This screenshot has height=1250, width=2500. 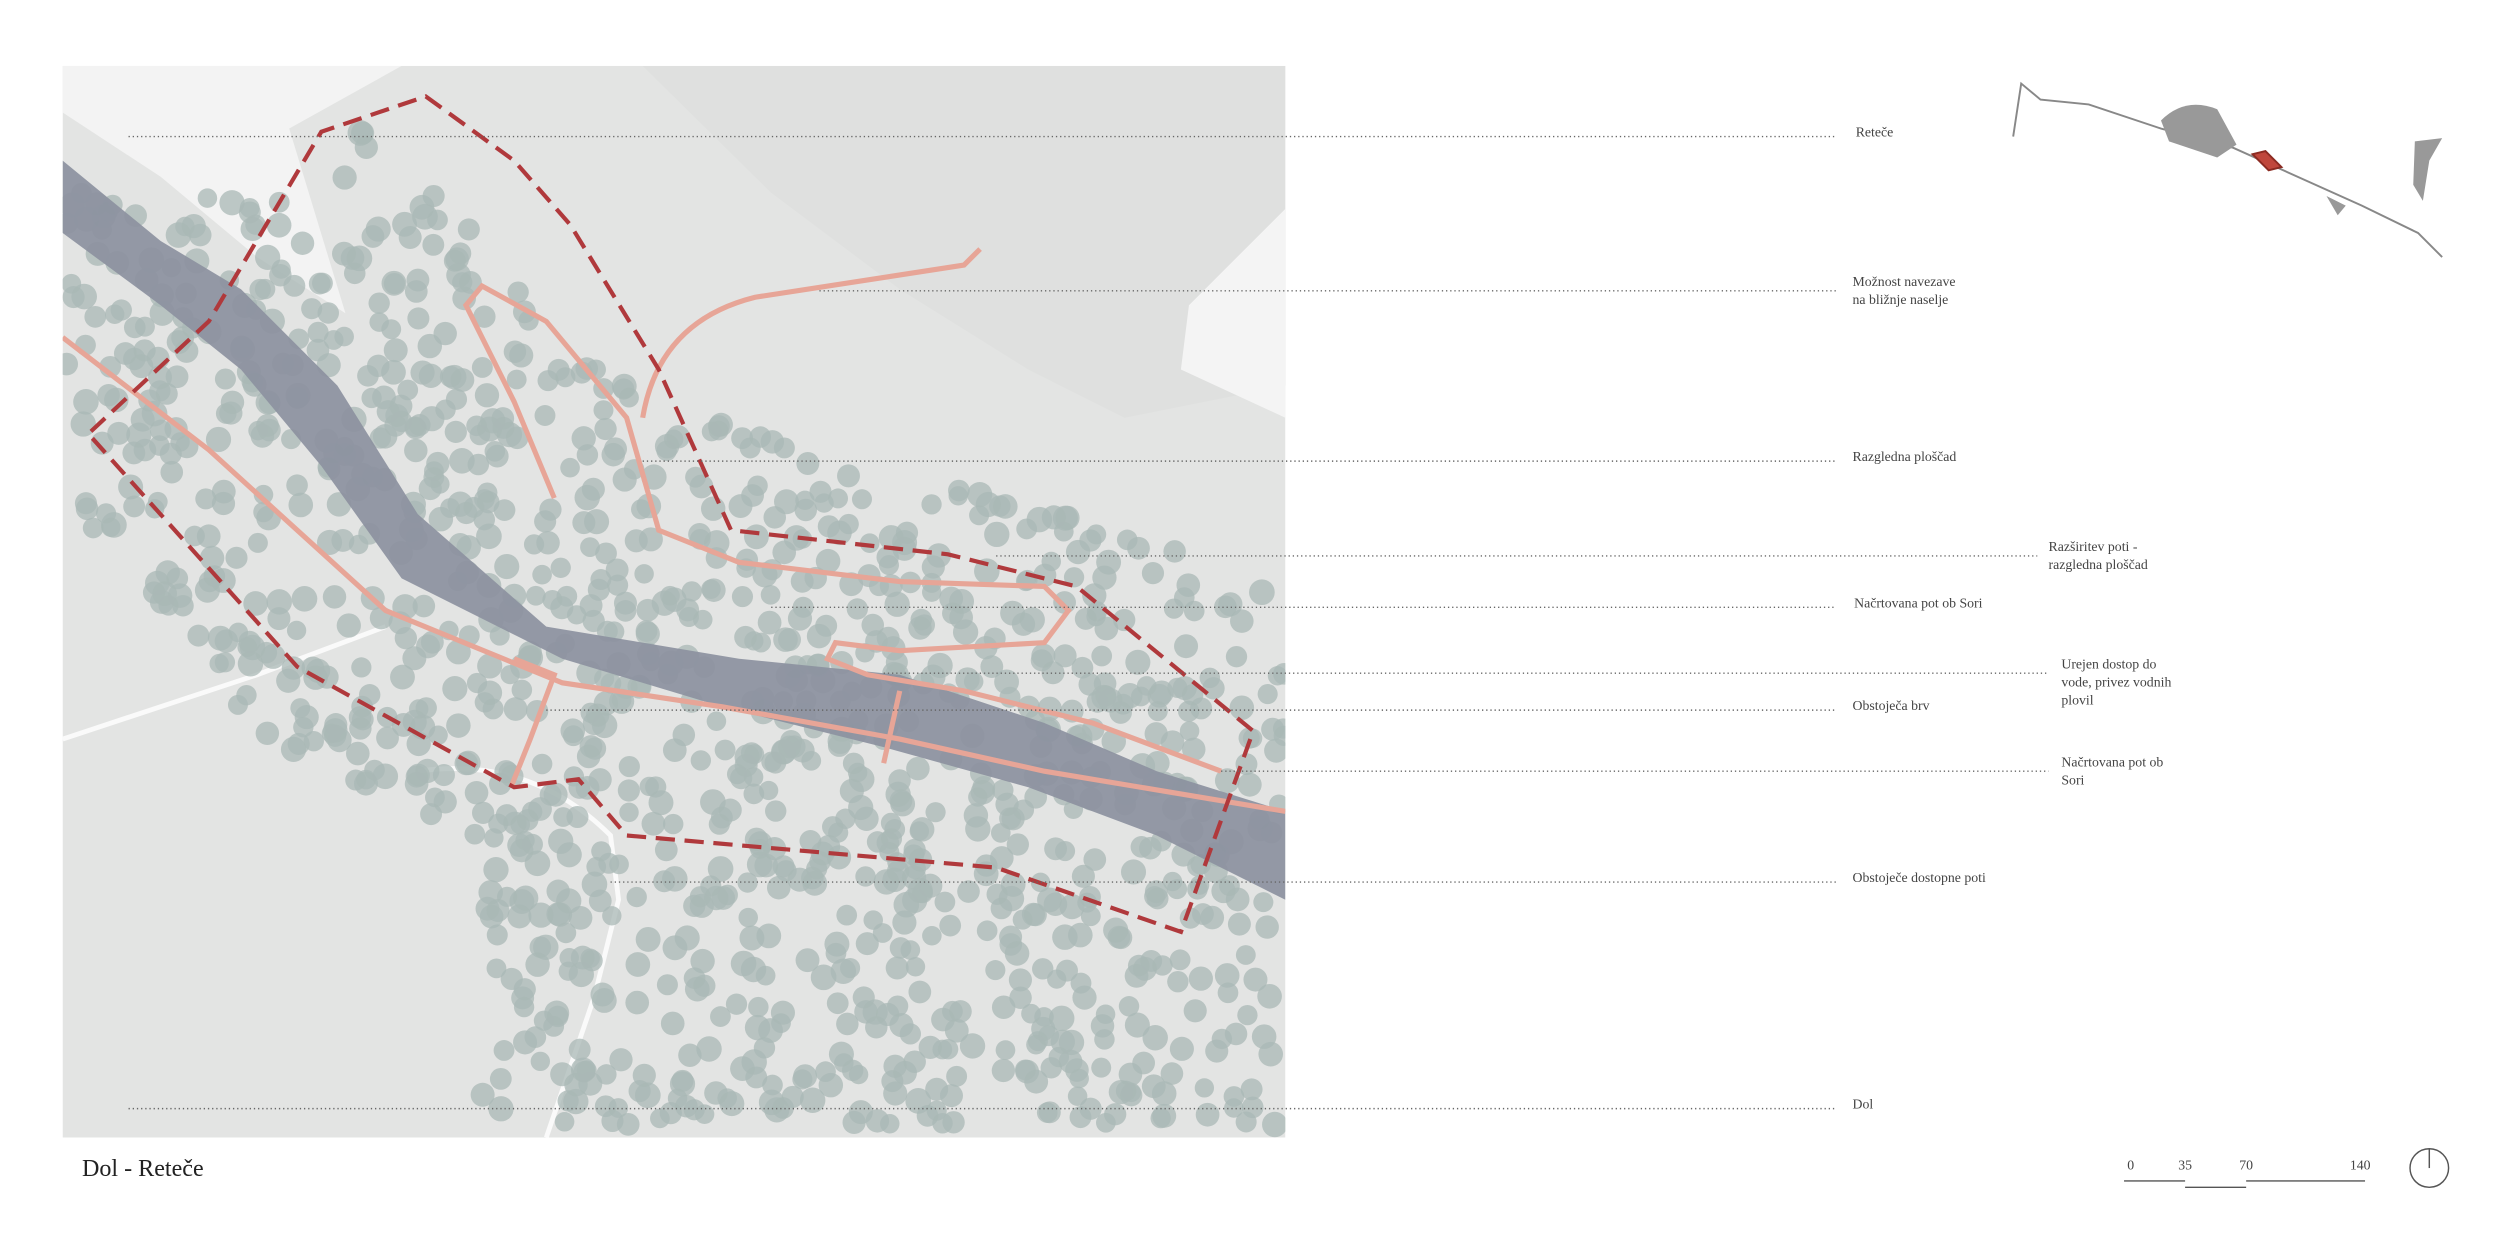 I want to click on annotation-label: Razširitev poti -, so click(x=2093, y=546).